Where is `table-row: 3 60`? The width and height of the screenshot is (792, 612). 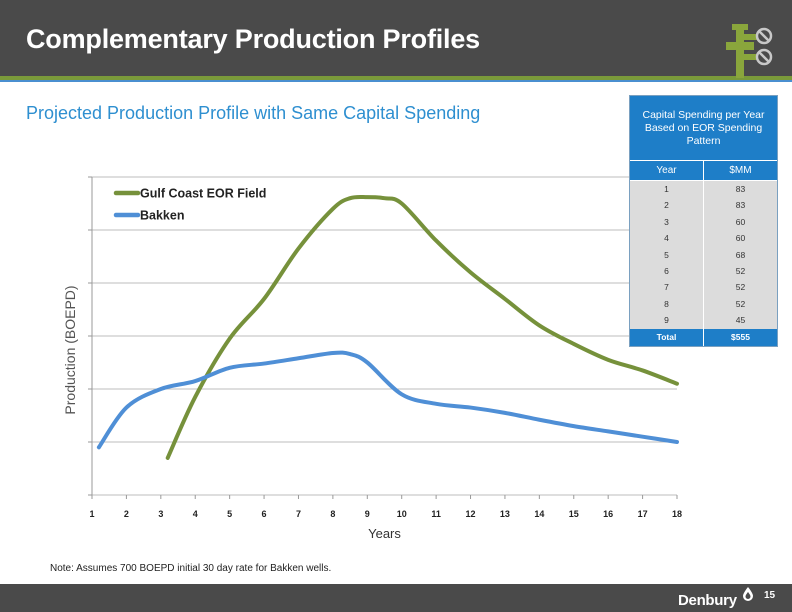 table-row: 3 60 is located at coordinates (703, 222).